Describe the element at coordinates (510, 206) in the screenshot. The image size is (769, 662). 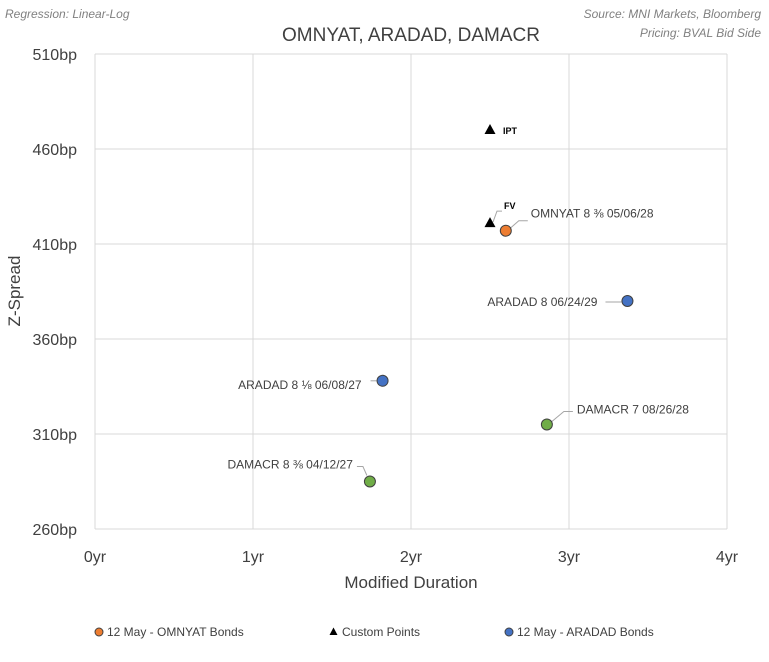
I see `point-label: FV` at that location.